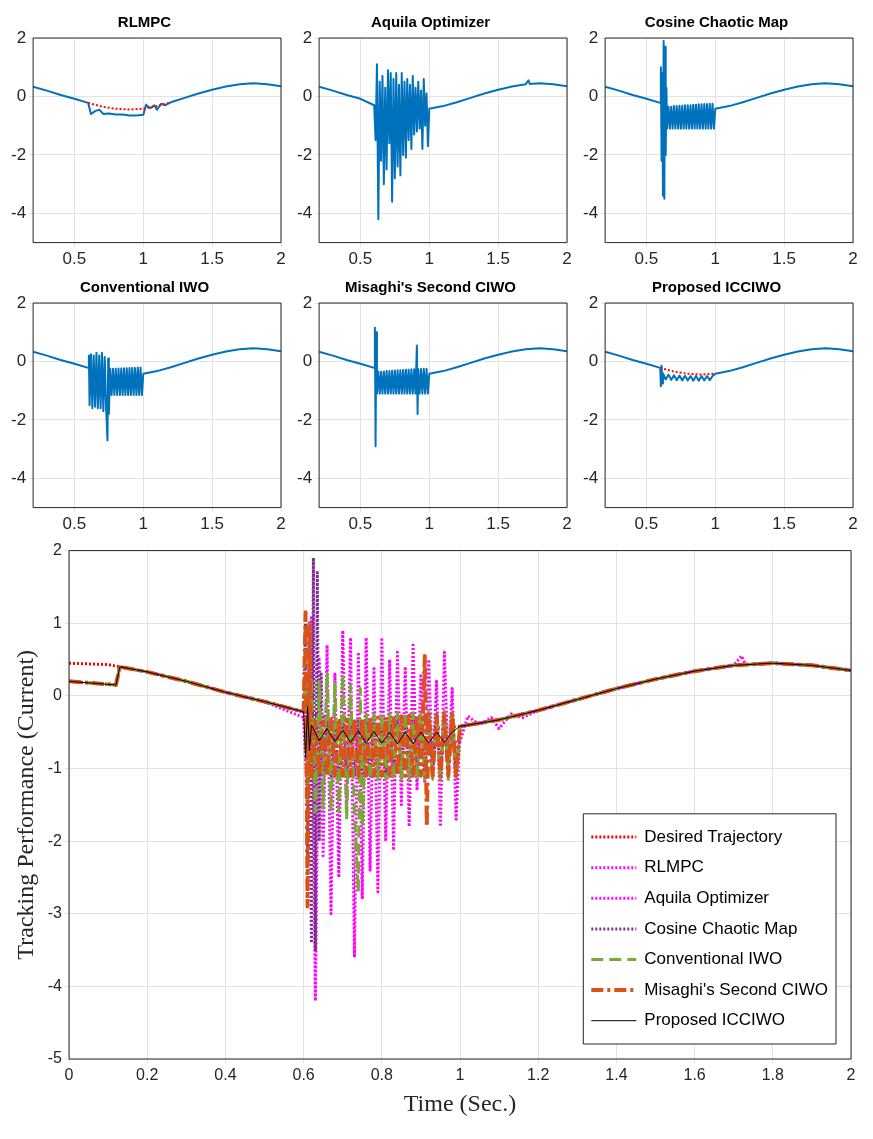  What do you see at coordinates (713, 959) in the screenshot?
I see `legend-label: Conventional IWO` at bounding box center [713, 959].